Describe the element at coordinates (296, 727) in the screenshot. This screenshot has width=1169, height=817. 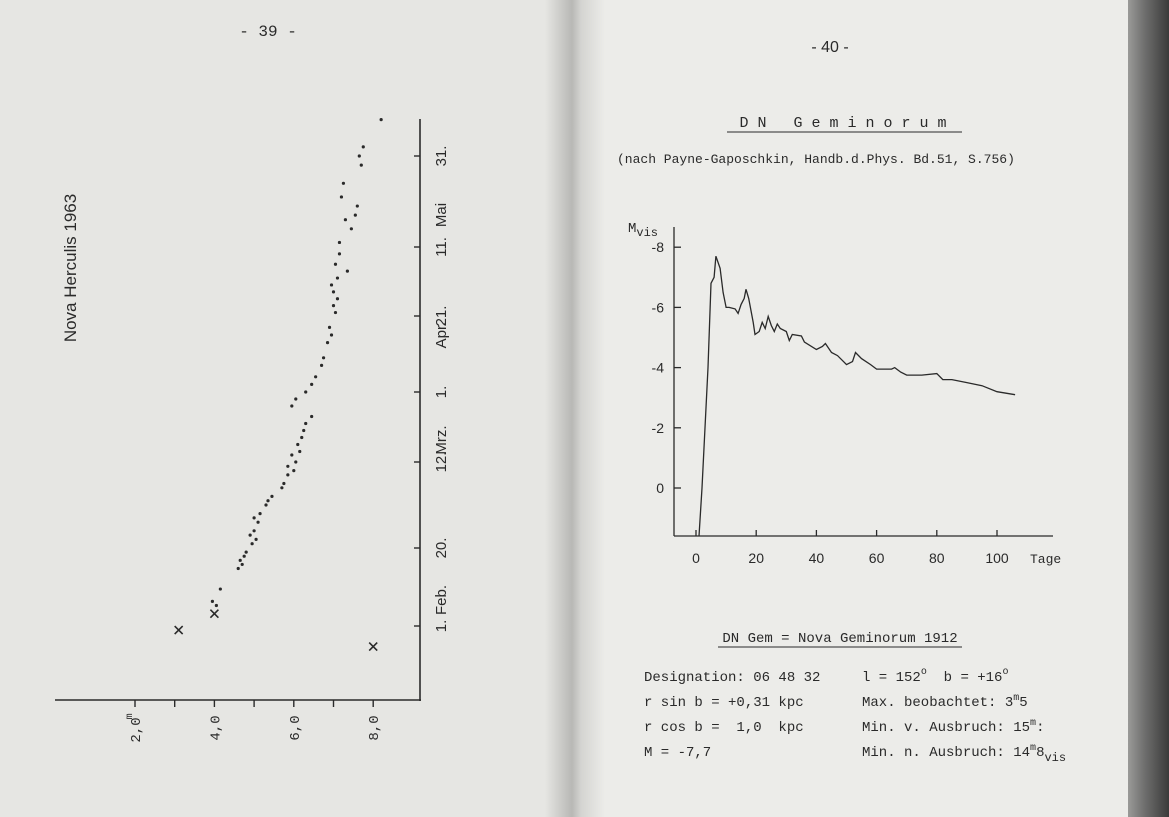
I see `magnitude-tick-label: 6,0` at that location.